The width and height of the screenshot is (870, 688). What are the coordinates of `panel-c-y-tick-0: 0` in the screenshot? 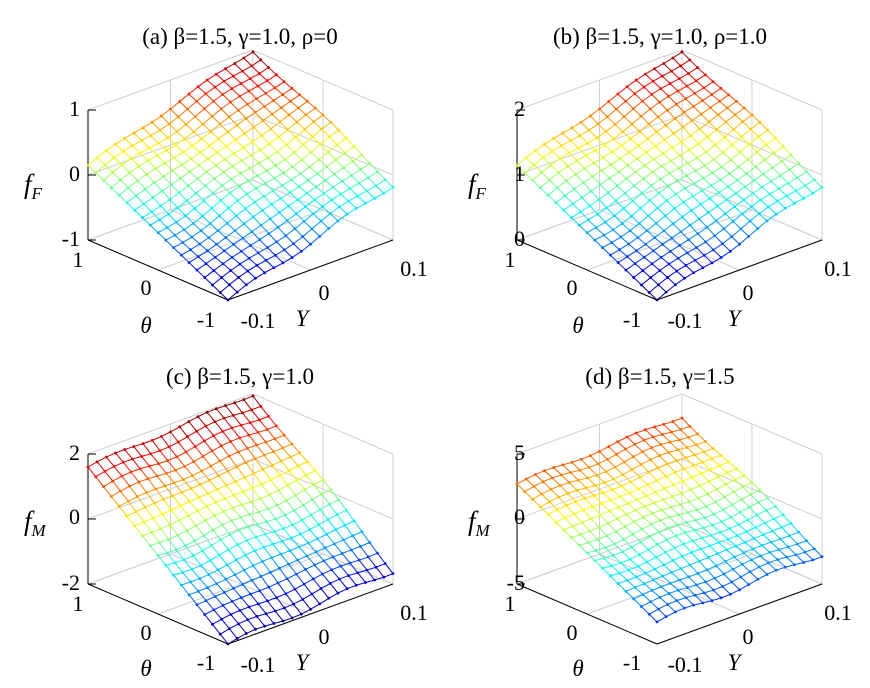 It's located at (324, 636).